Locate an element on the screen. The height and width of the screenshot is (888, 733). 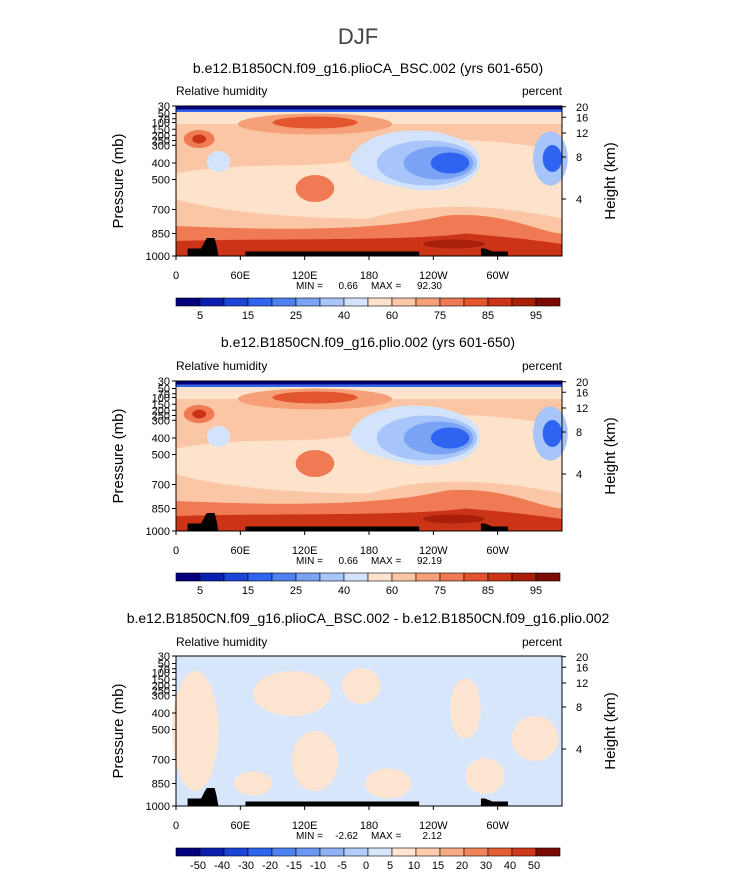
y-axis-title: Pressure (mb) is located at coordinates (118, 730).